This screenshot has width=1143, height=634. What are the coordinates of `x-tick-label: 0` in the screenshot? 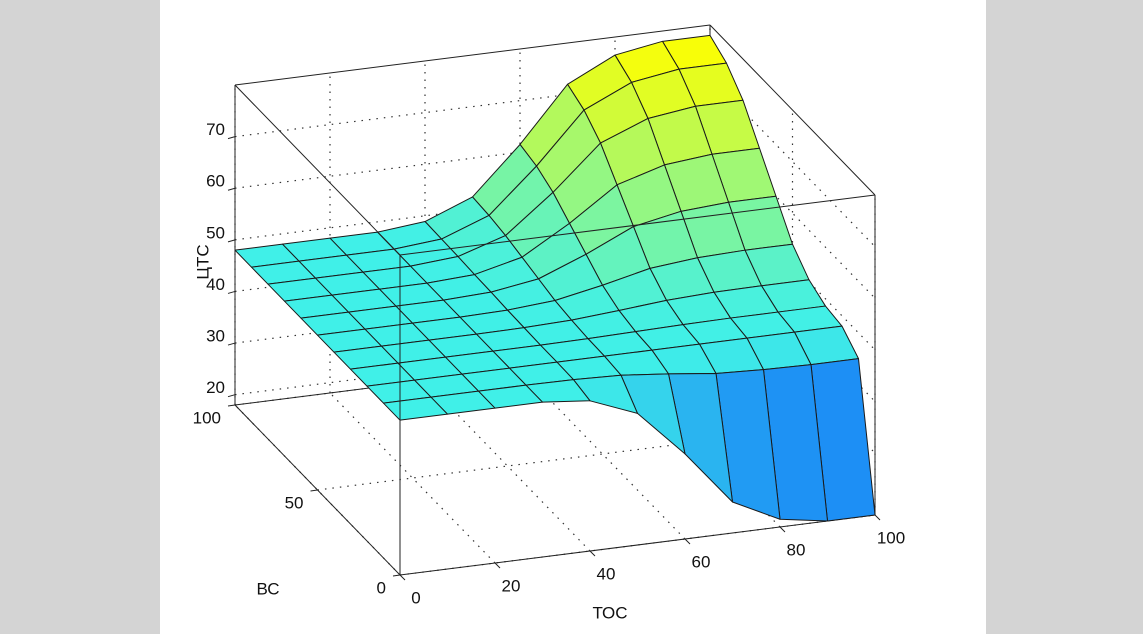 It's located at (415, 597).